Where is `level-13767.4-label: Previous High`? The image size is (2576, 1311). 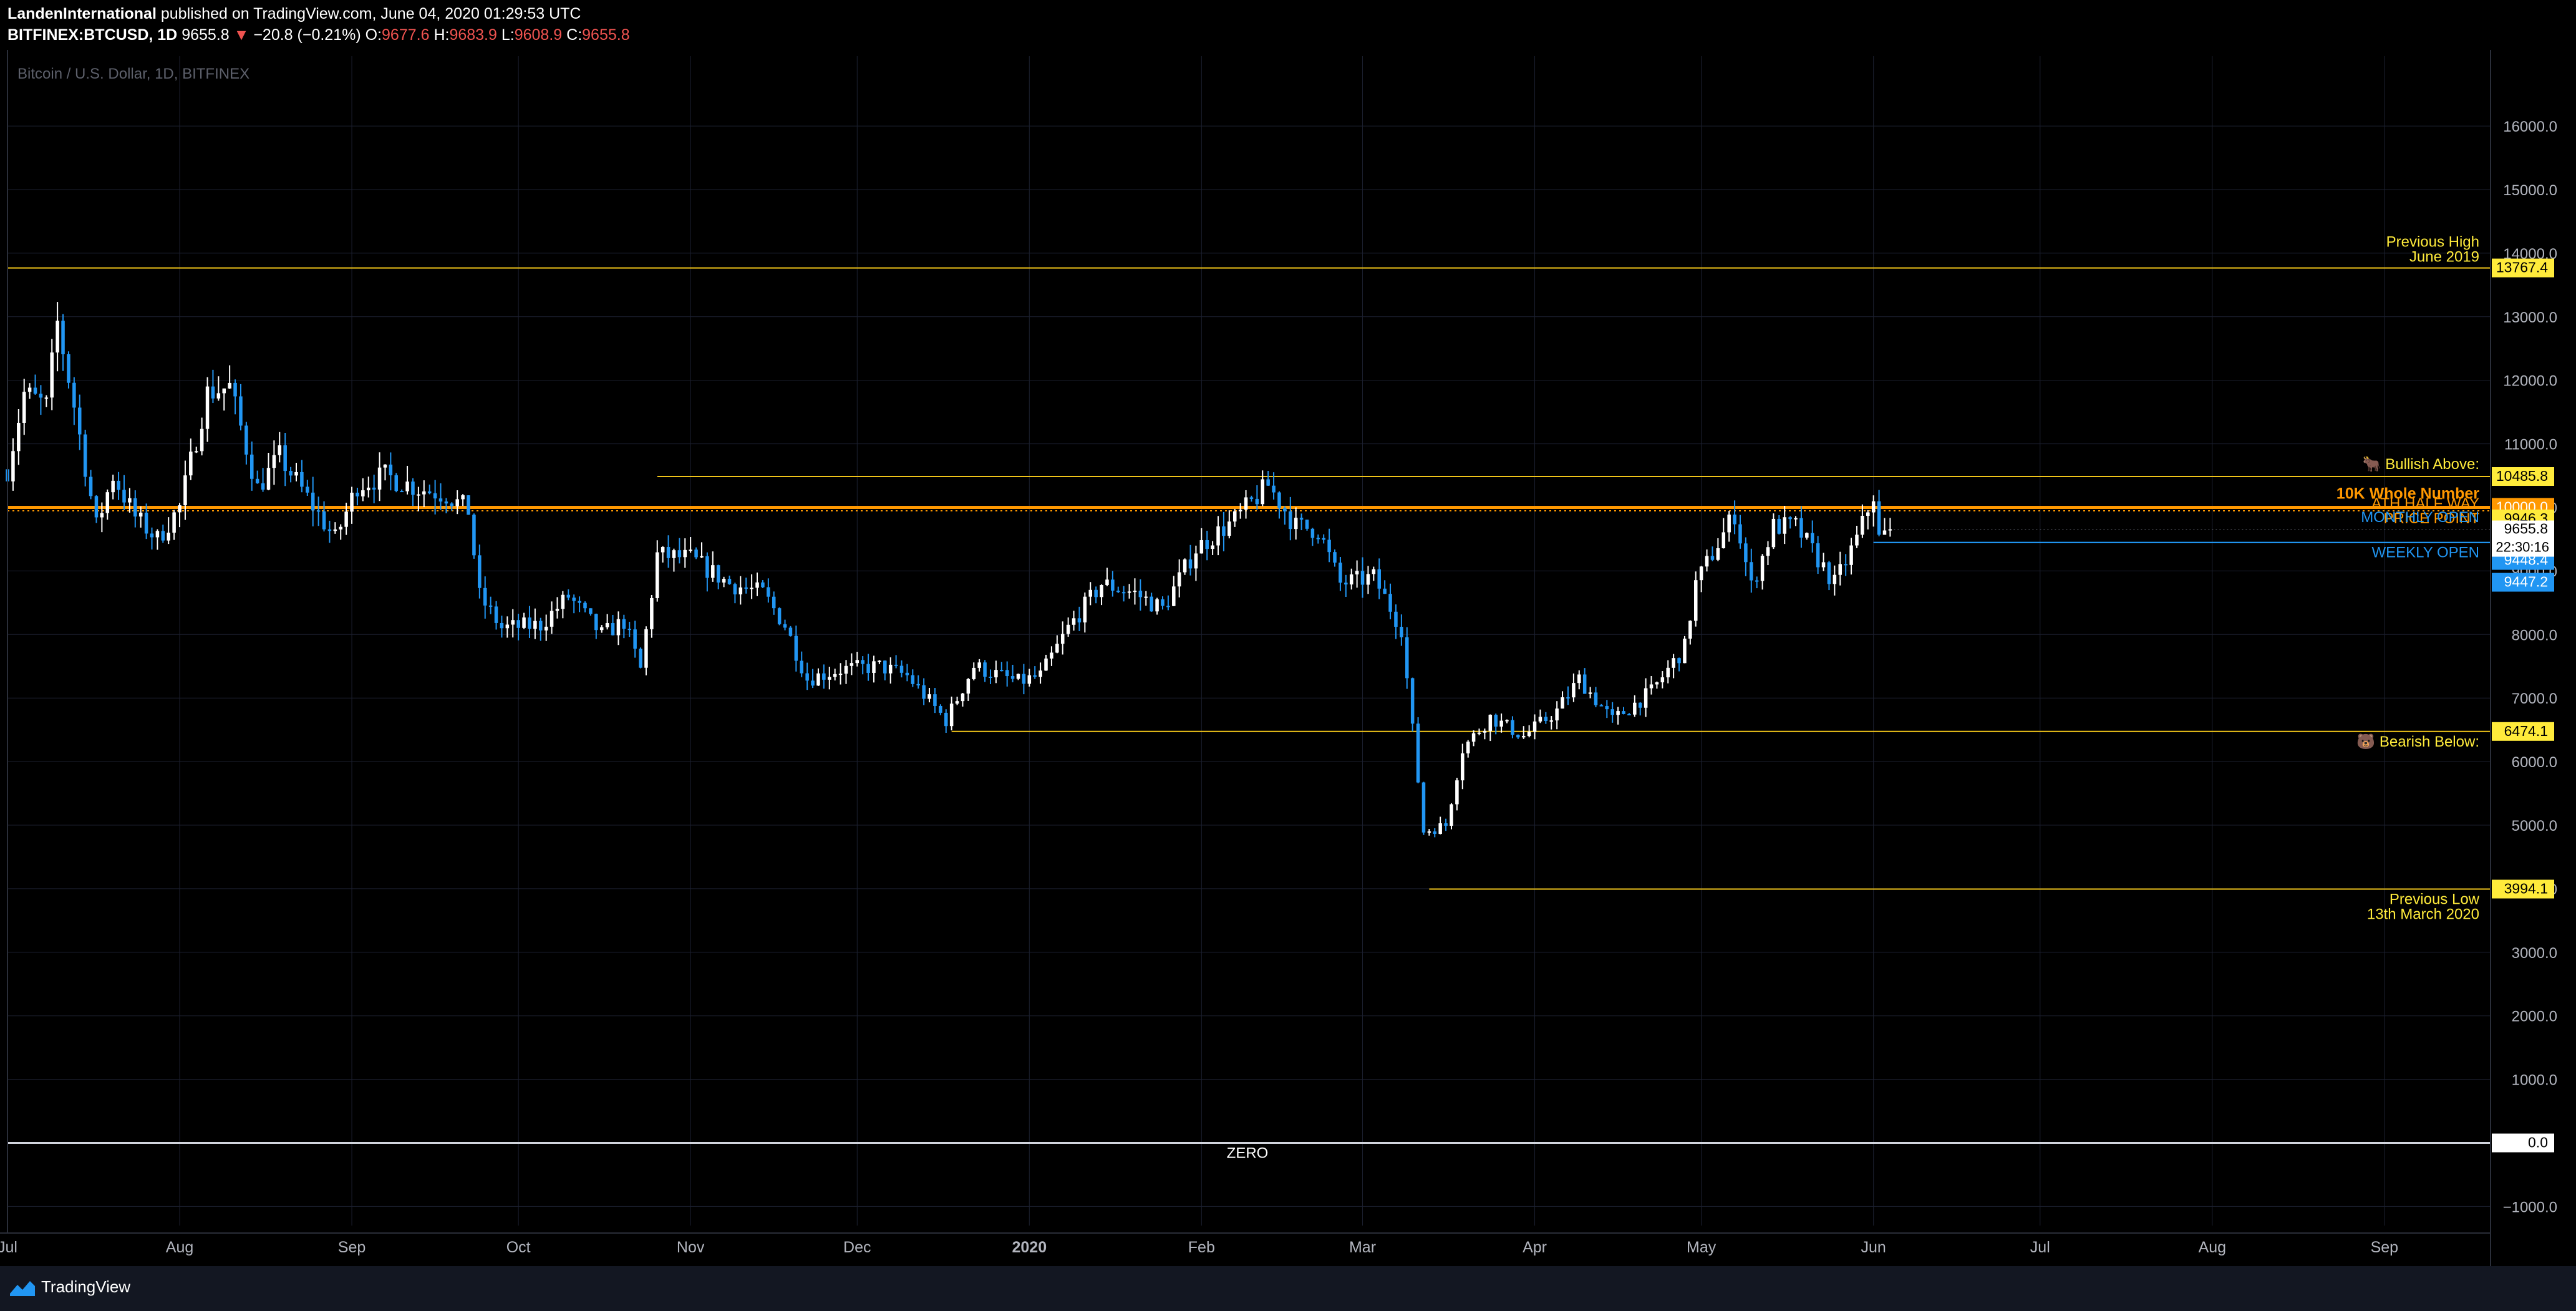 level-13767.4-label: Previous High is located at coordinates (2432, 242).